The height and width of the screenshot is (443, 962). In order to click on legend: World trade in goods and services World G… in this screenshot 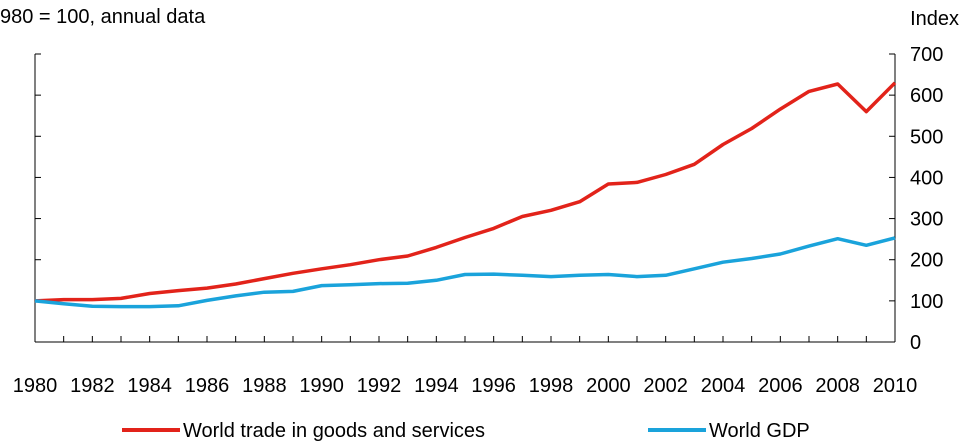, I will do `click(466, 431)`.